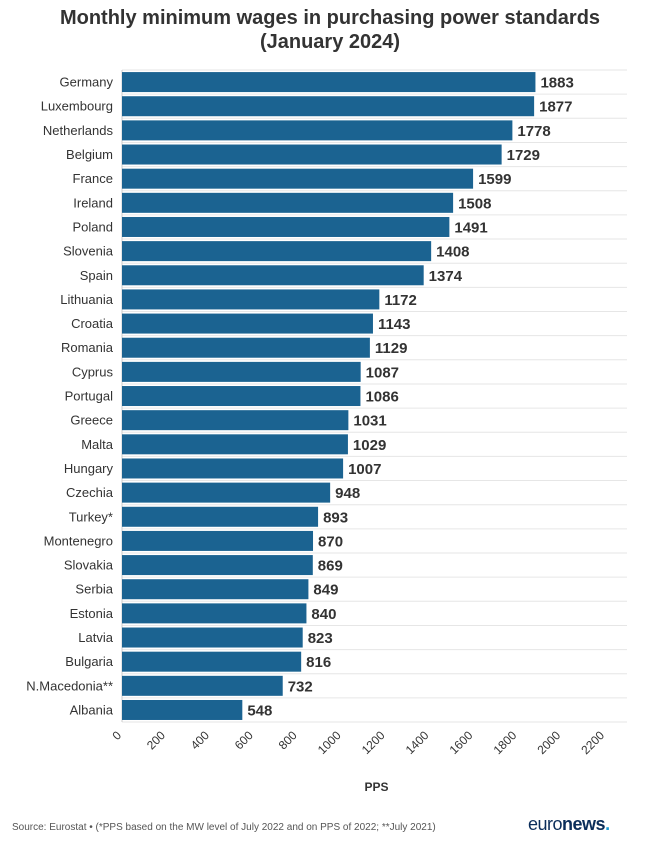 This screenshot has height=845, width=660. I want to click on title-line-2: (January 2024), so click(330, 42).